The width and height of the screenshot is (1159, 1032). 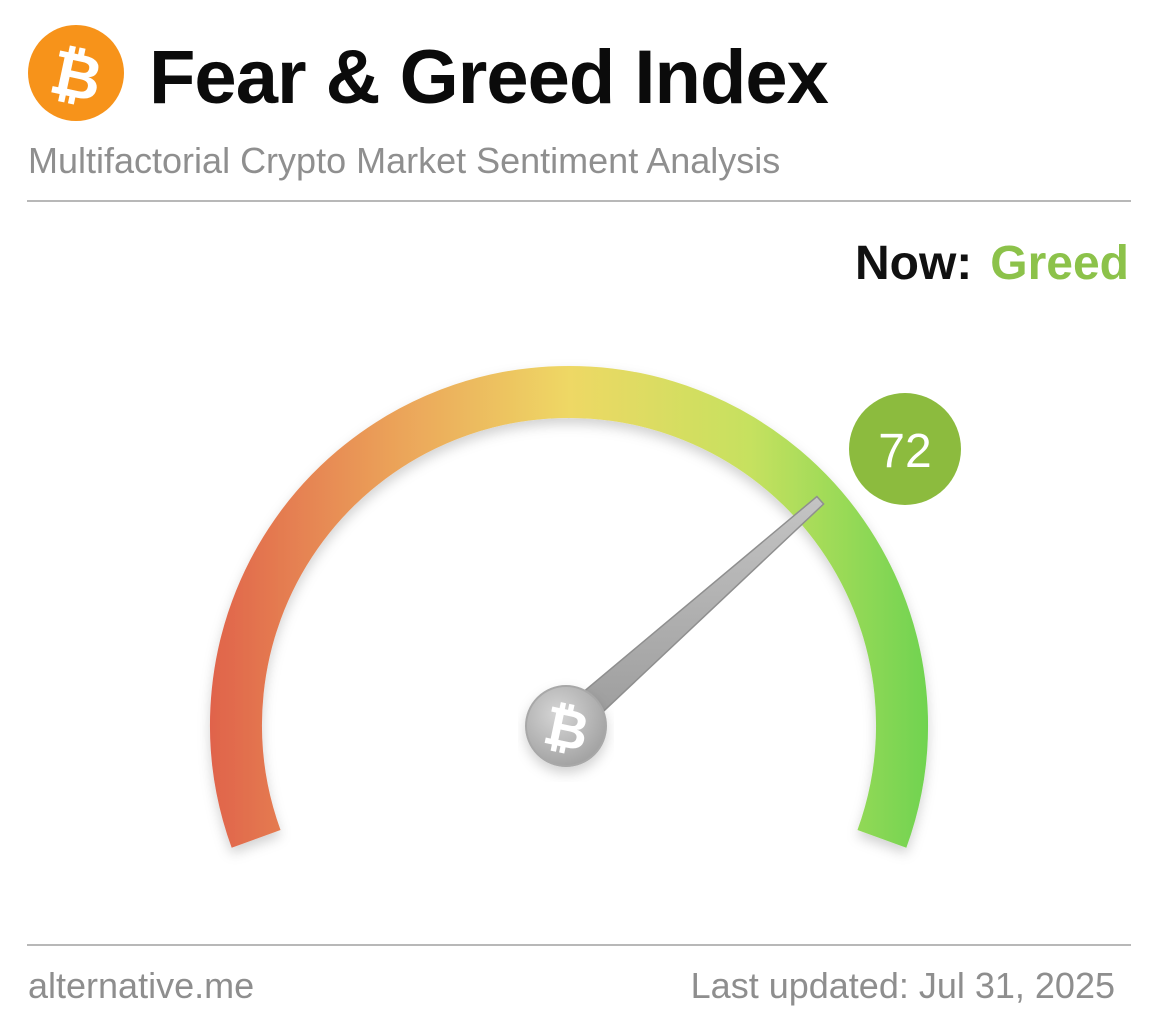 I want to click on classification-value: Greed, so click(x=1059, y=263).